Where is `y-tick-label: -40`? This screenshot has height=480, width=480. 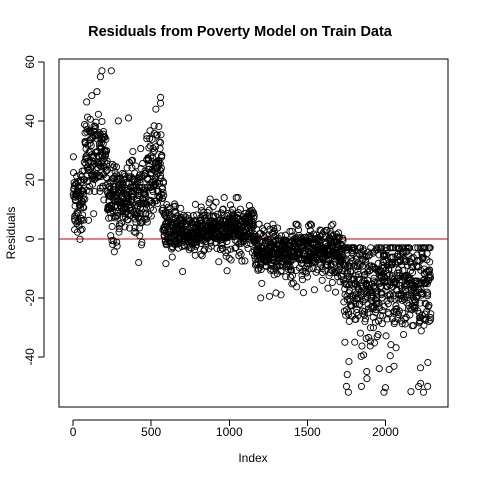 y-tick-label: -40 is located at coordinates (30, 357).